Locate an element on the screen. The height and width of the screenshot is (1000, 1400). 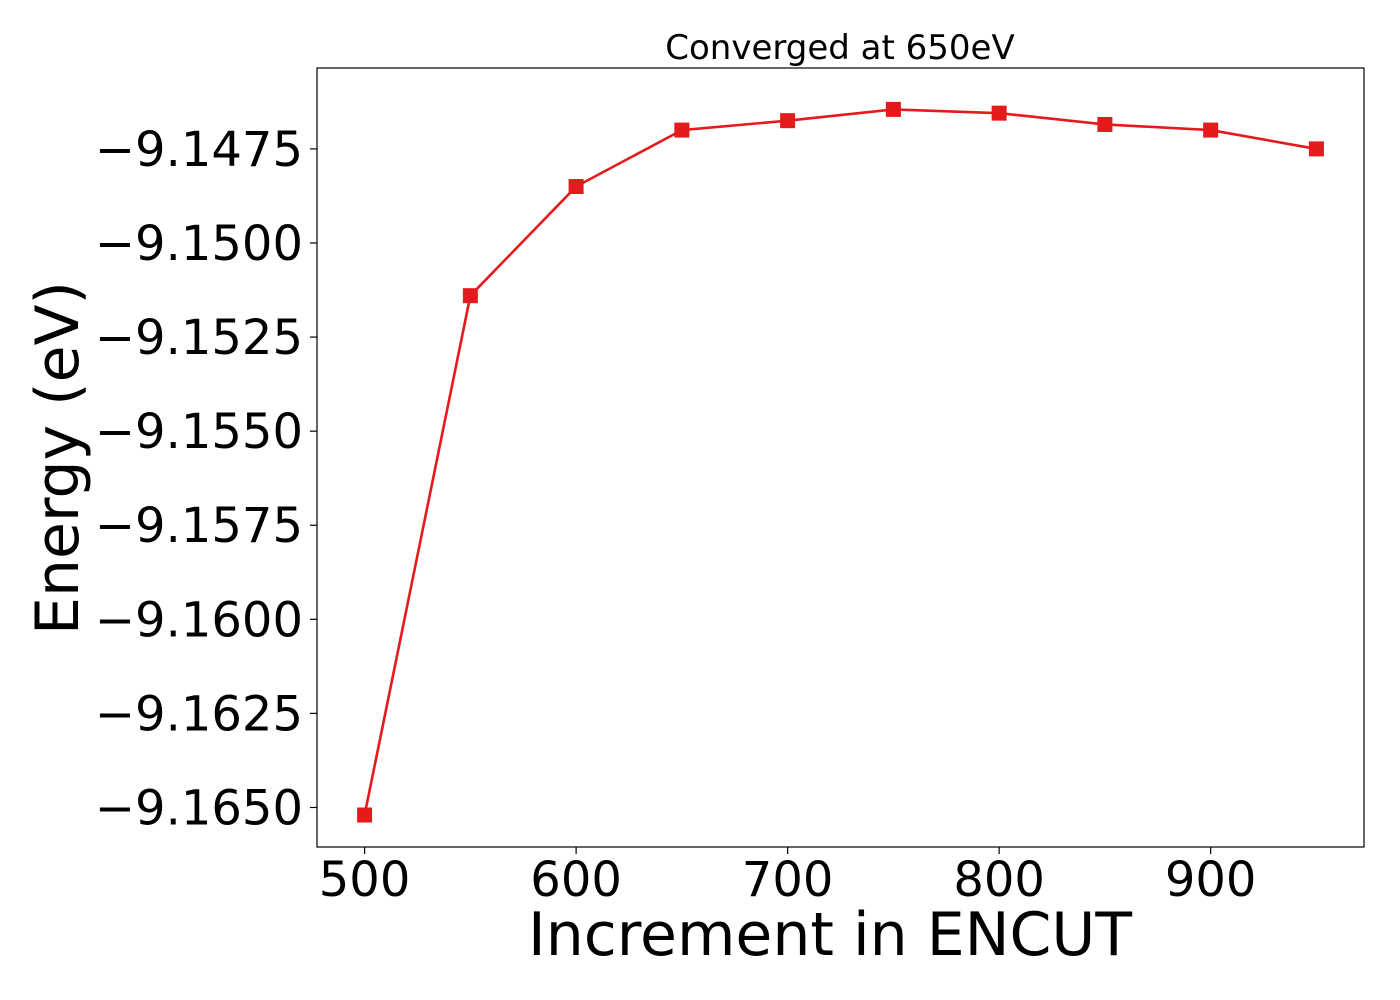
y-tick-label: −9.1600 is located at coordinates (199, 620).